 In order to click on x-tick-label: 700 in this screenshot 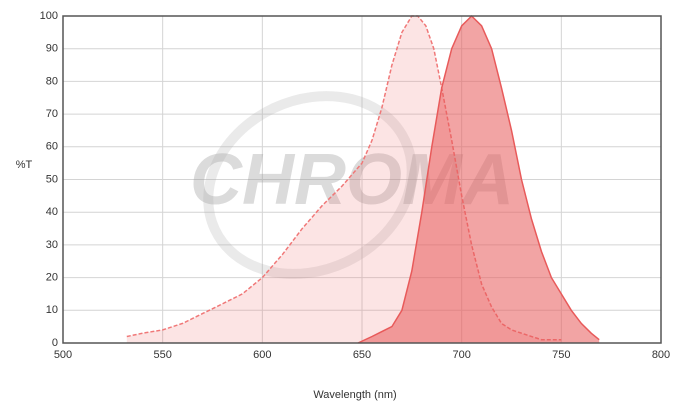, I will do `click(461, 355)`.